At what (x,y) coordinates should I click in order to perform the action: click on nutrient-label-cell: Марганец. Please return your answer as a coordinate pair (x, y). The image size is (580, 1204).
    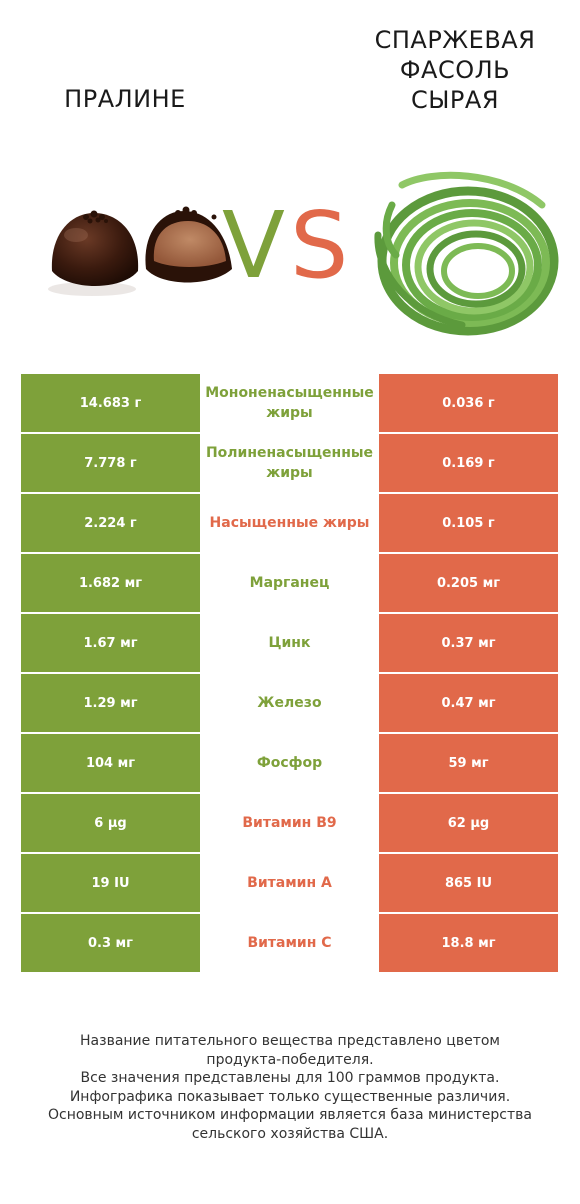
    Looking at the image, I should click on (289, 583).